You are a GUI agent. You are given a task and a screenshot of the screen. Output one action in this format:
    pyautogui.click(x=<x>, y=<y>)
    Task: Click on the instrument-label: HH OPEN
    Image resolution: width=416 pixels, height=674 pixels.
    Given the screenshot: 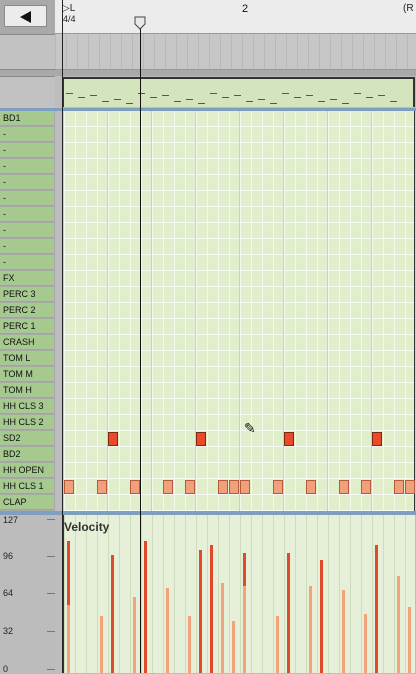 What is the action you would take?
    pyautogui.click(x=27, y=470)
    